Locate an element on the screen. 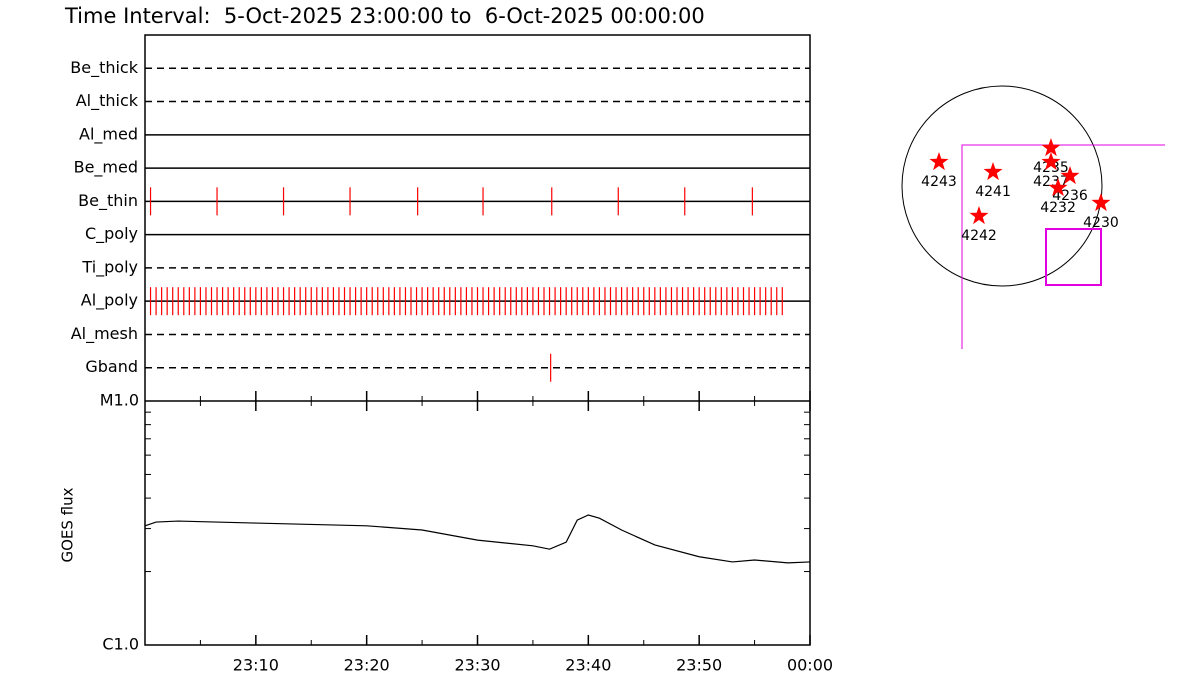 Image resolution: width=1200 pixels, height=700 pixels. solar-disk is located at coordinates (1002, 186).